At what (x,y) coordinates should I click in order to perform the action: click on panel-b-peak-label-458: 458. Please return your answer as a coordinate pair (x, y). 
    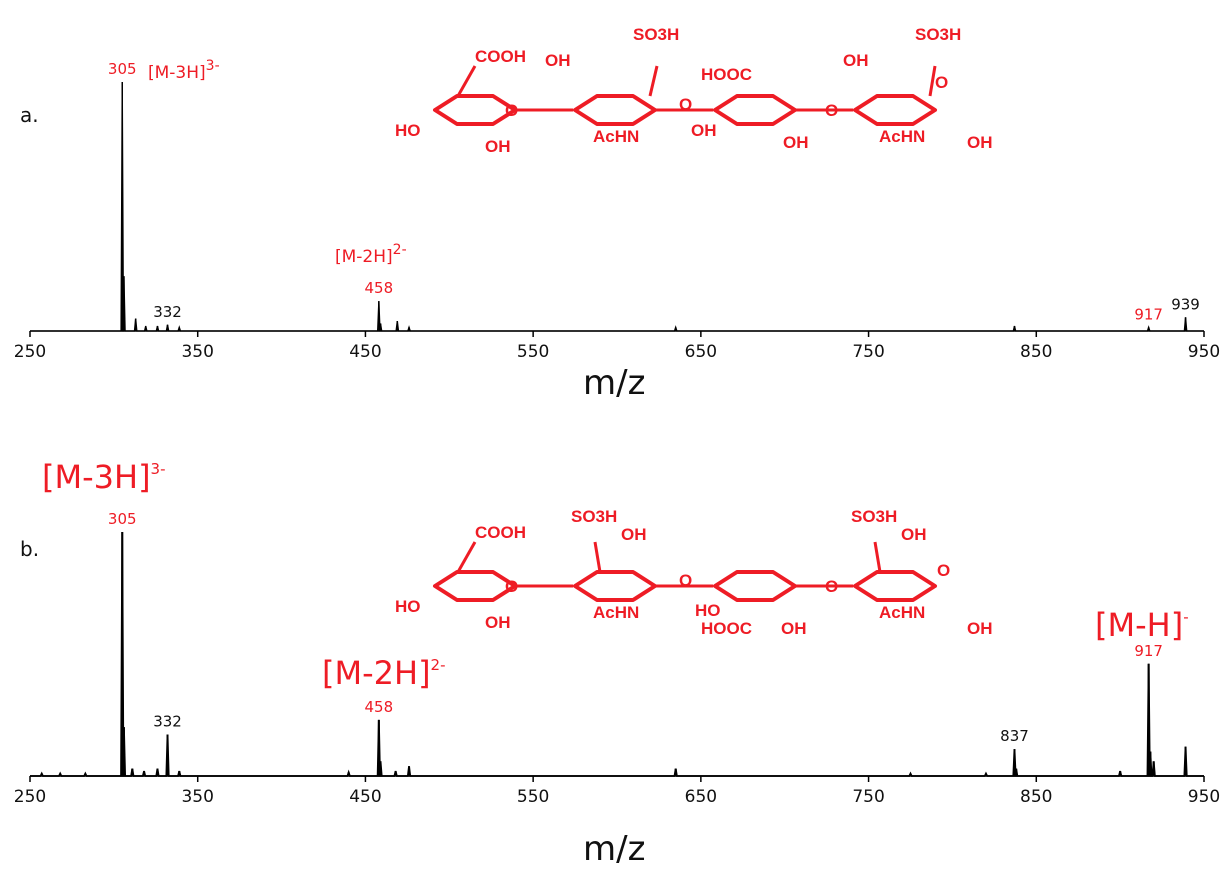
    Looking at the image, I should click on (379, 707).